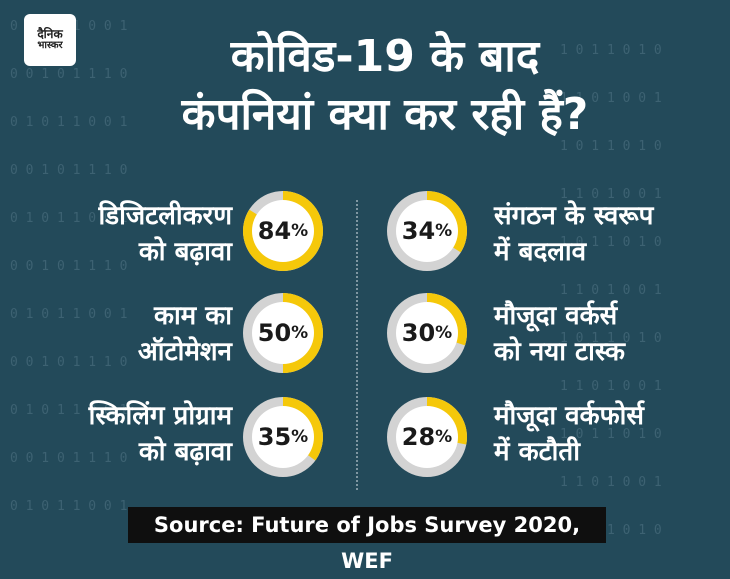 Image resolution: width=730 pixels, height=579 pixels. What do you see at coordinates (165, 216) in the screenshot?
I see `stat-label-line1: डिजिटलीकरण` at bounding box center [165, 216].